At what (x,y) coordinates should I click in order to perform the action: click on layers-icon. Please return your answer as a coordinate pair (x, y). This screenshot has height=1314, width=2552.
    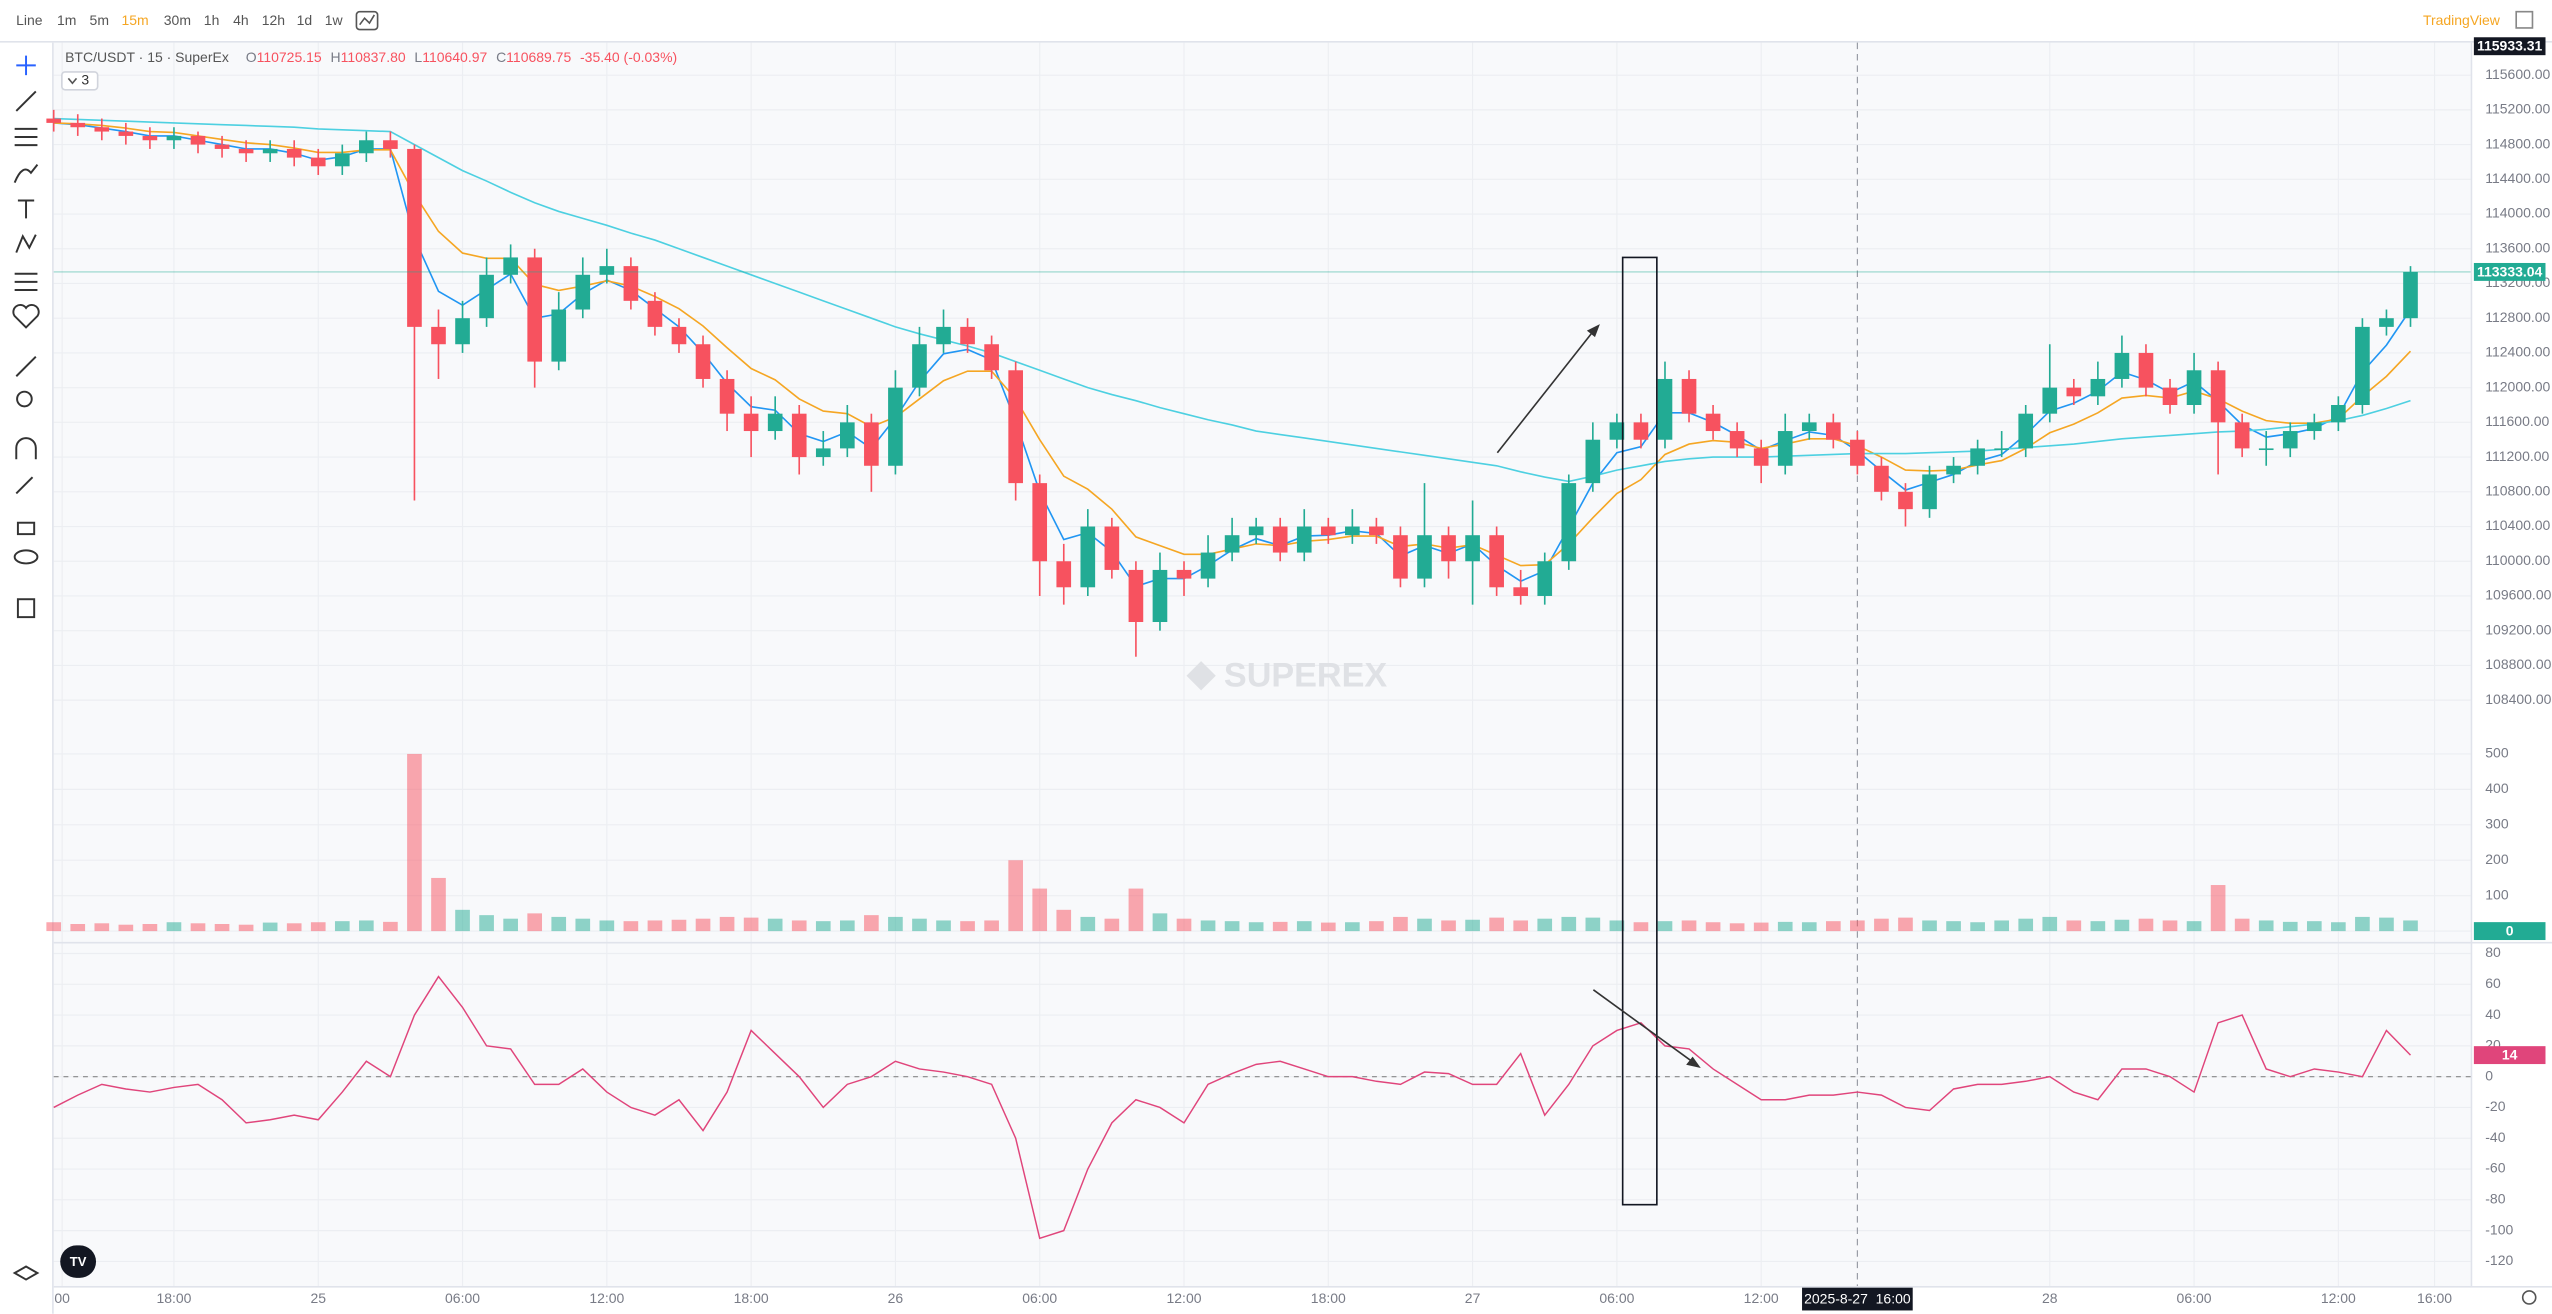
    Looking at the image, I should click on (26, 1273).